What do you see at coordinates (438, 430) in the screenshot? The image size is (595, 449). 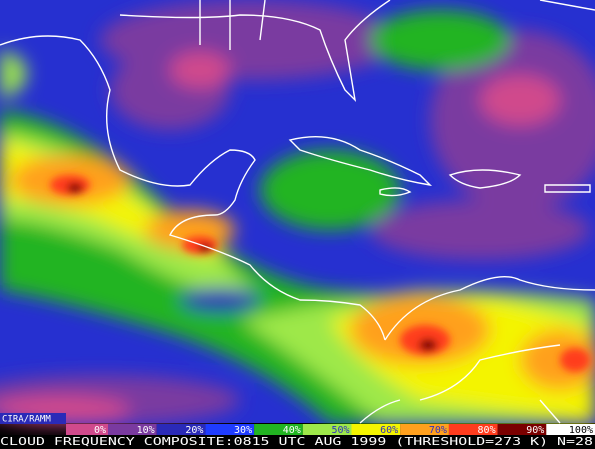 I see `legend-label: 70%` at bounding box center [438, 430].